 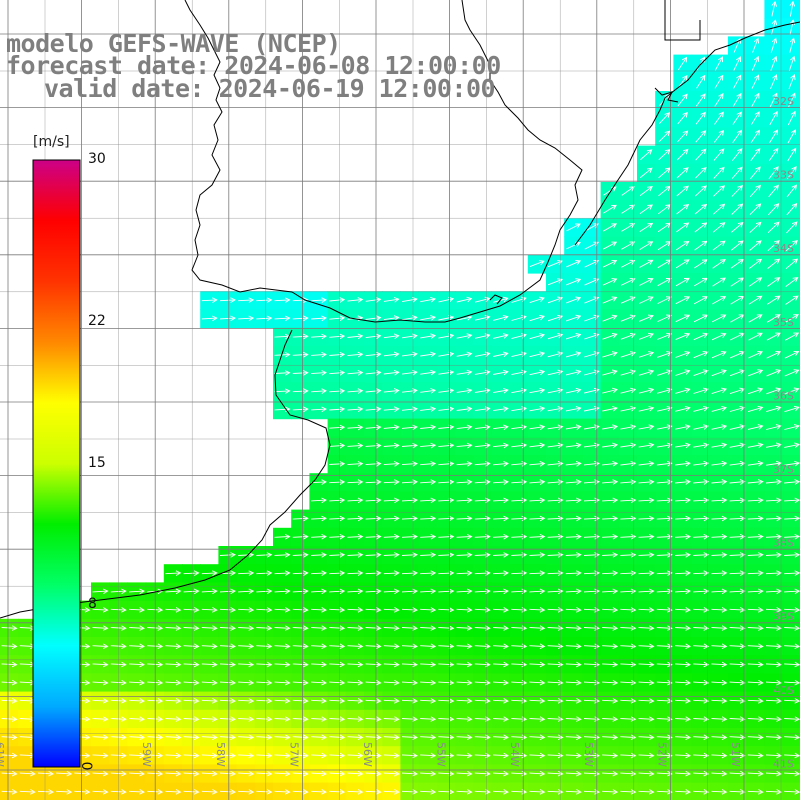 What do you see at coordinates (270, 88) in the screenshot?
I see `map-title-valid-date: valid date: 2024-06-19 12:00:00` at bounding box center [270, 88].